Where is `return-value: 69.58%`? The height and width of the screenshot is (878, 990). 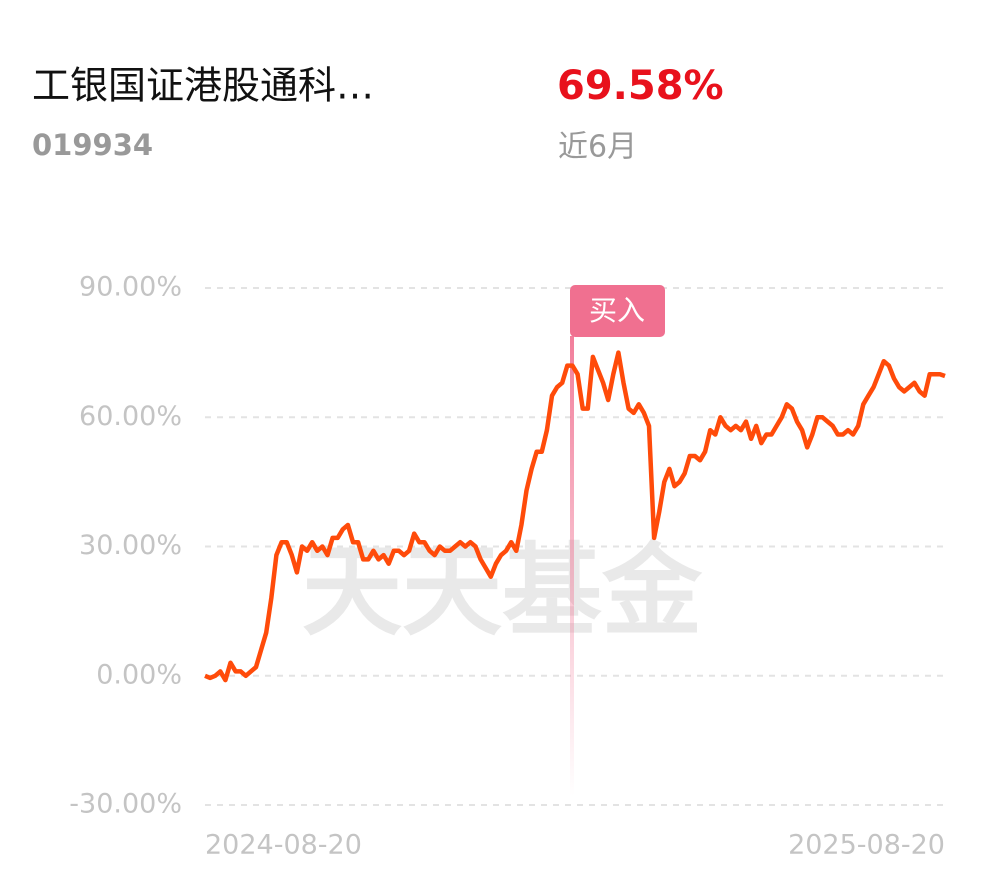 return-value: 69.58% is located at coordinates (640, 86).